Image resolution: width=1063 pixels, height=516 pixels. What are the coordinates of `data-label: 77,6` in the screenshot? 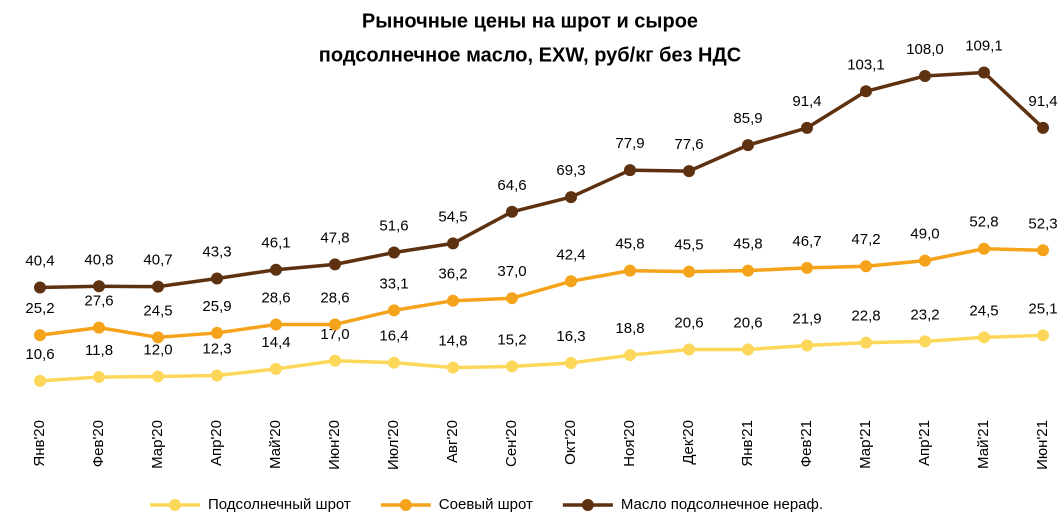 It's located at (688, 144).